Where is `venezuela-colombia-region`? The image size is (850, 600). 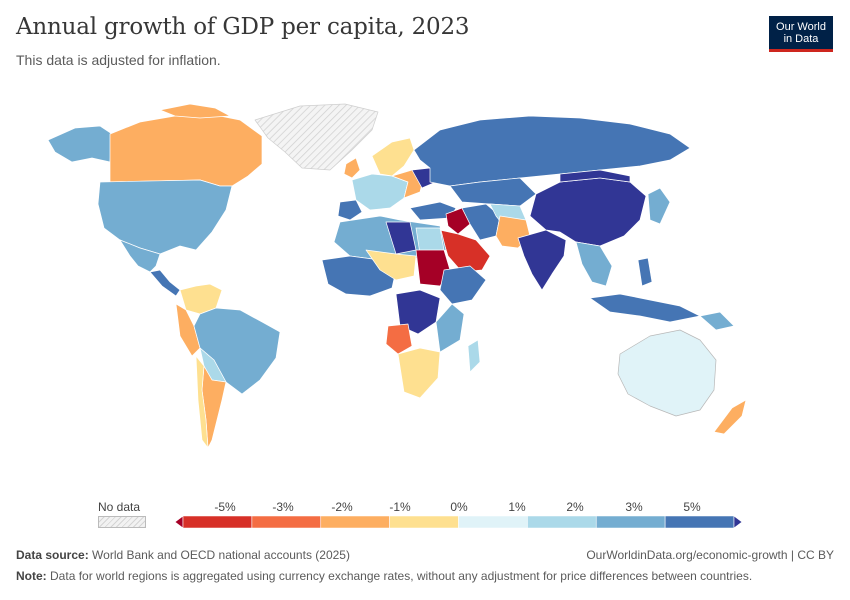 venezuela-colombia-region is located at coordinates (201, 299).